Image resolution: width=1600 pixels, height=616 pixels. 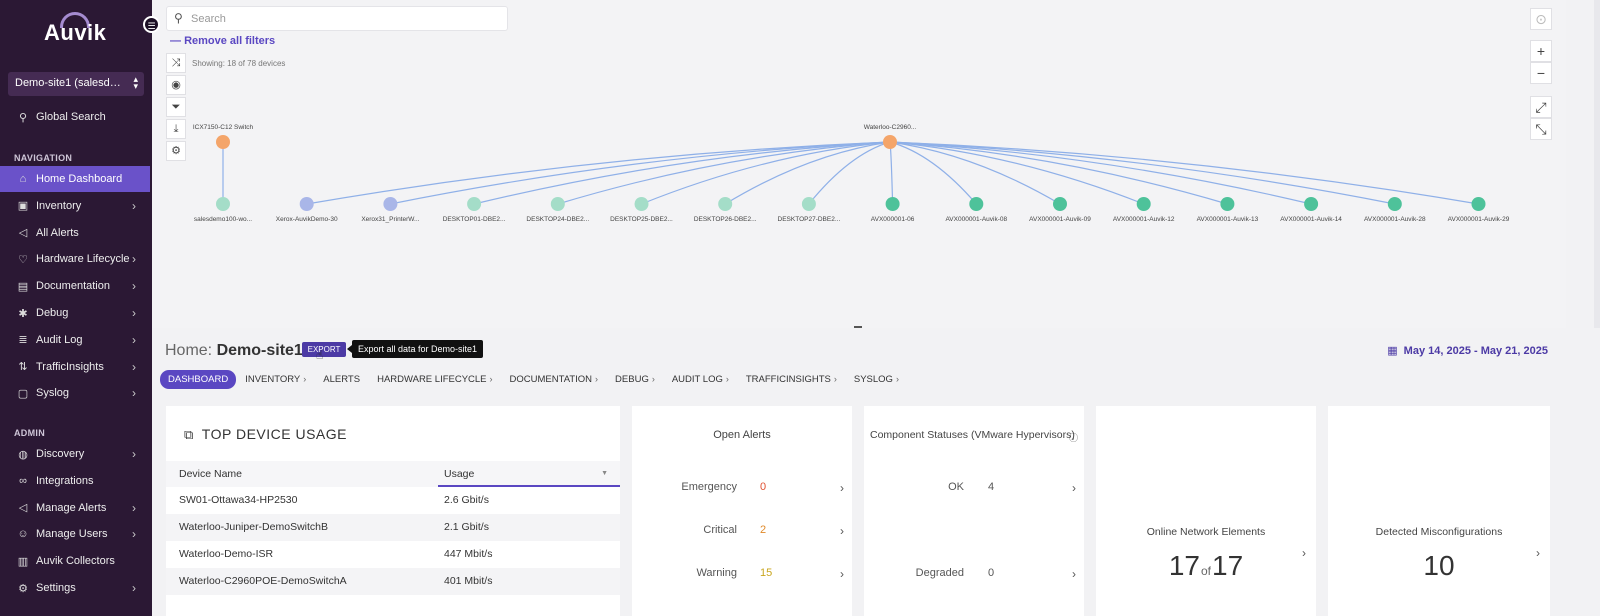 I want to click on filter-icon: ⏷, so click(x=176, y=107).